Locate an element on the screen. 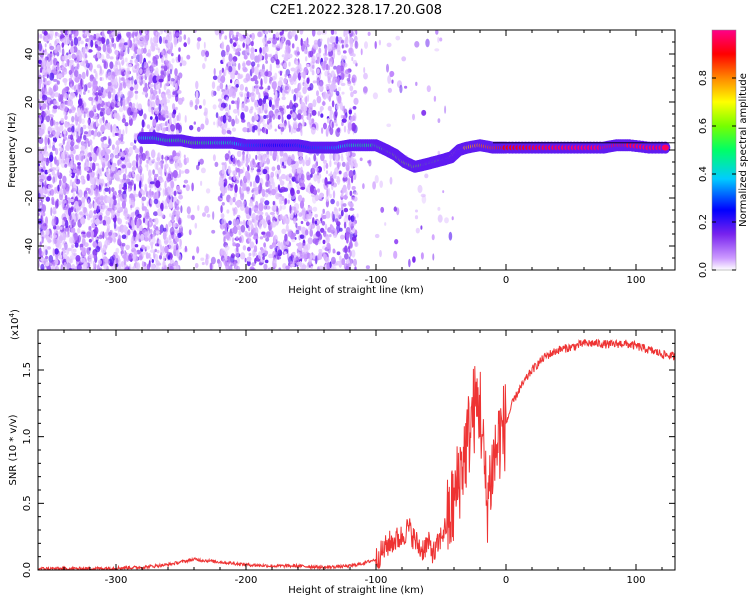 This screenshot has width=750, height=600. figure-title: C2E1.2022.328.17.20.G08 is located at coordinates (356, 10).